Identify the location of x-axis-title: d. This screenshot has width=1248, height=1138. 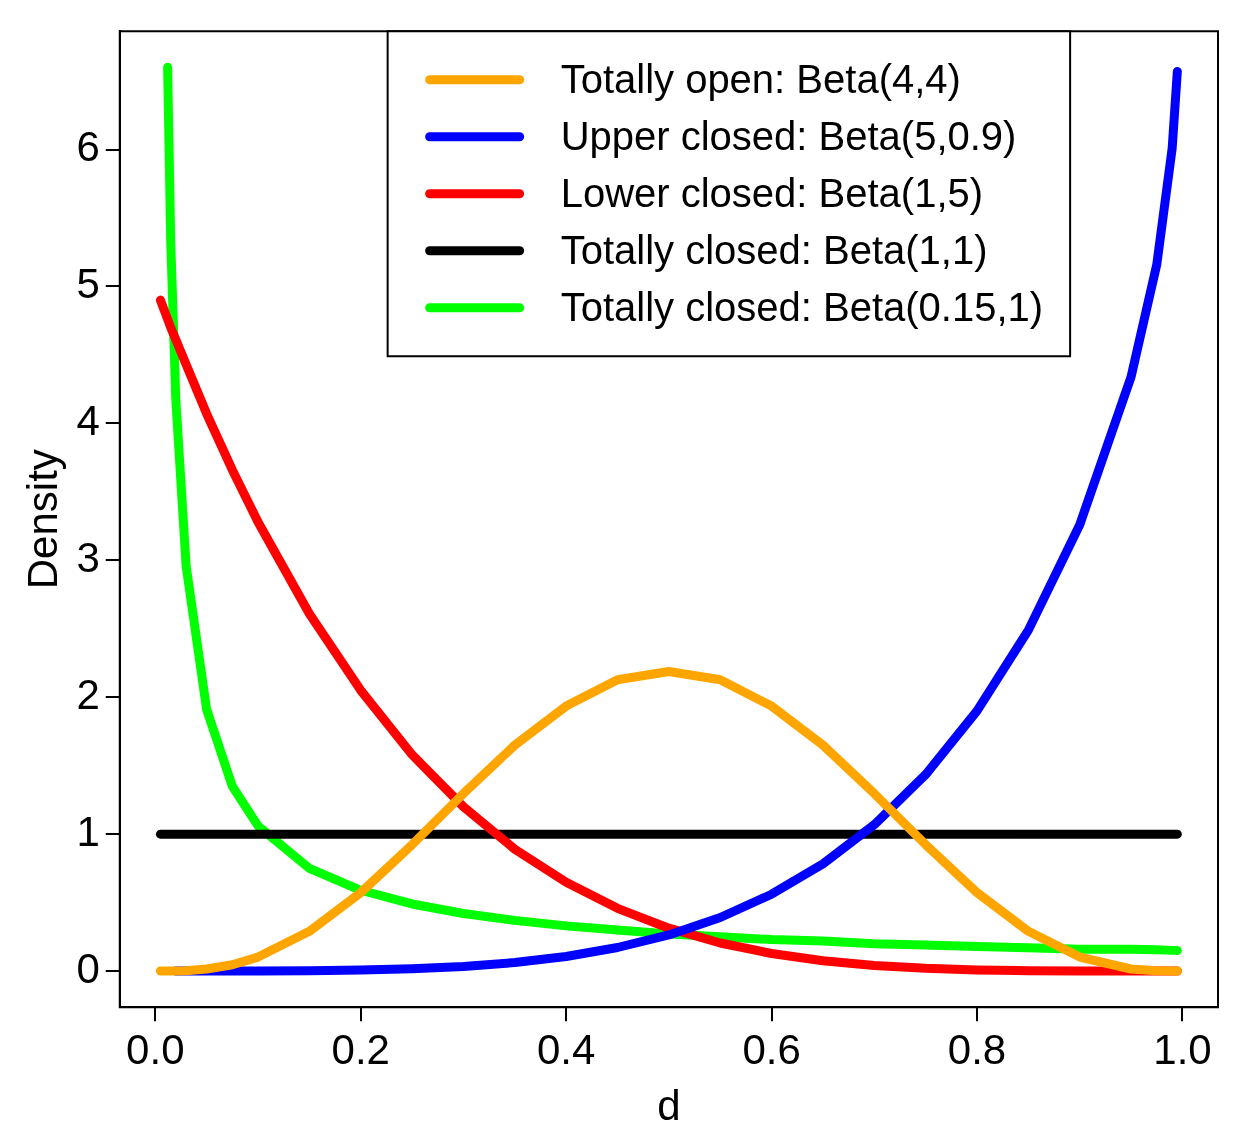
(669, 1106).